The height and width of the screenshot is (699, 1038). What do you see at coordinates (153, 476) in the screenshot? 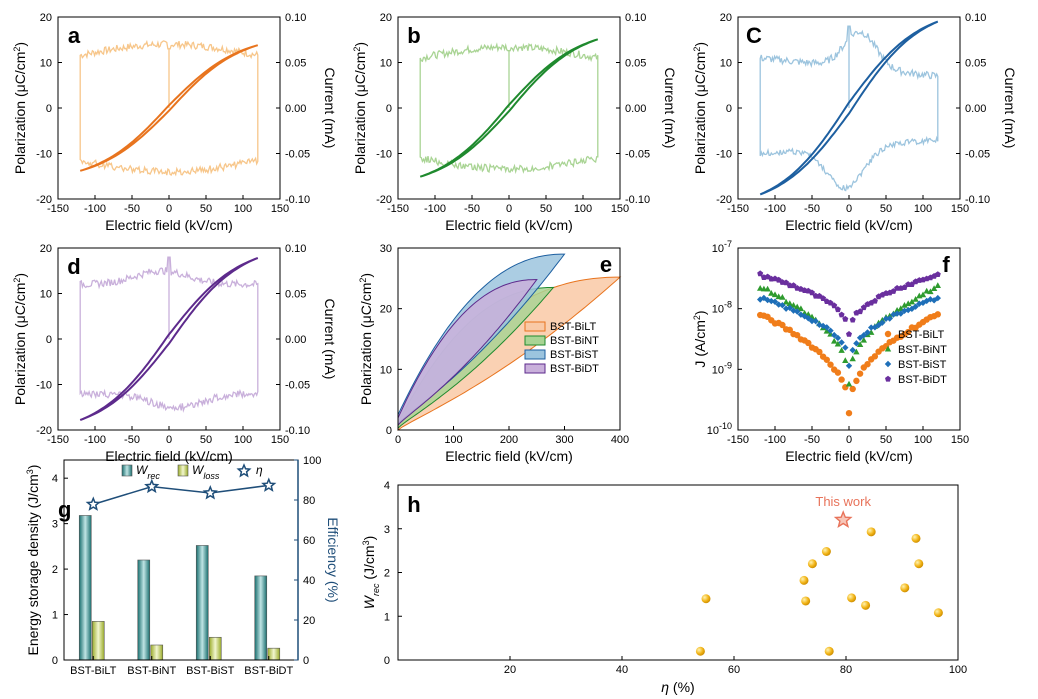
I see `label-part: rec` at bounding box center [153, 476].